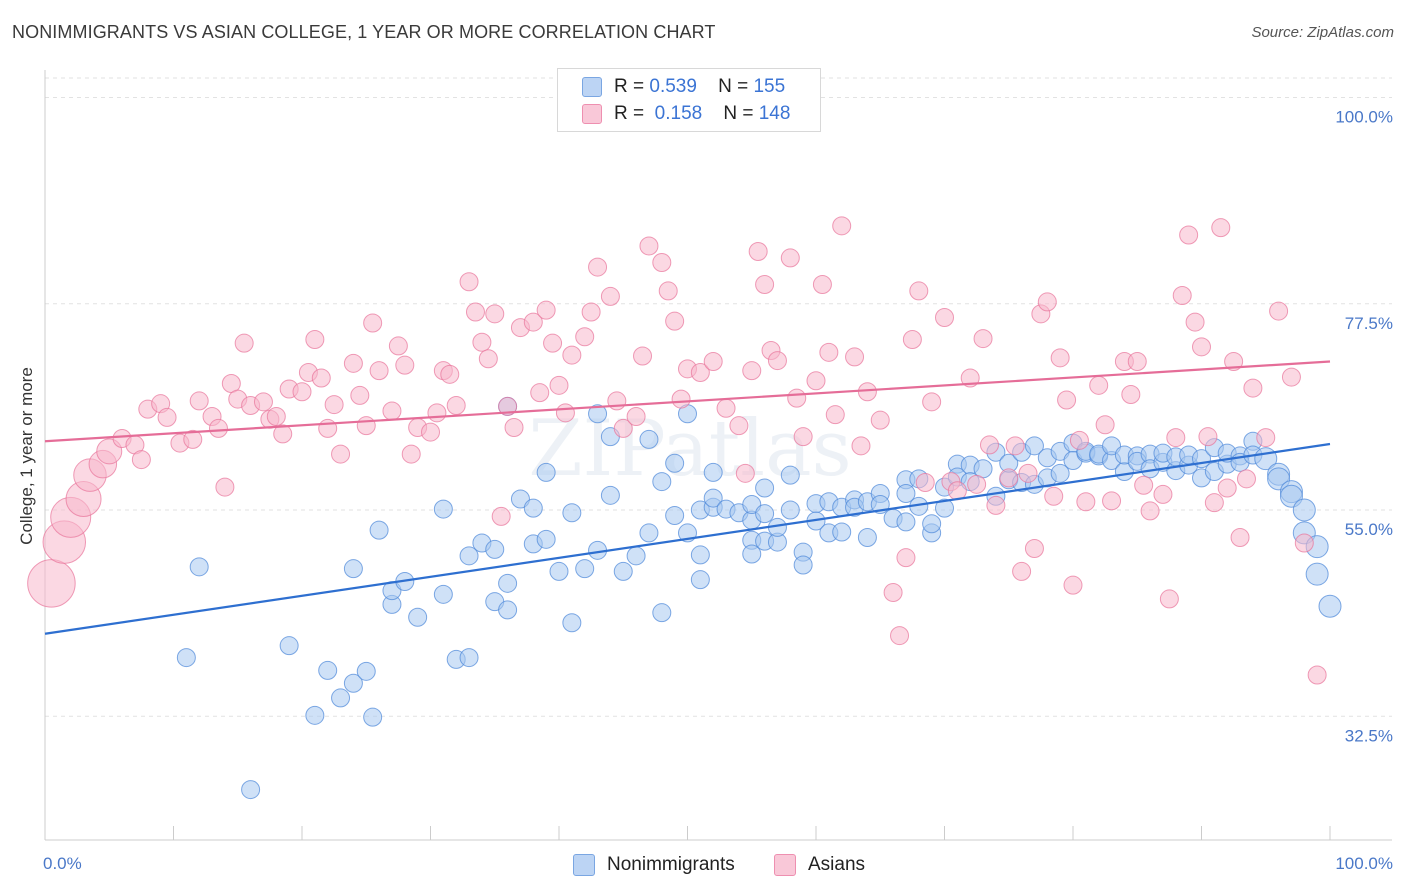 The height and width of the screenshot is (892, 1406). I want to click on legend-r-value: 0.158, so click(678, 113).